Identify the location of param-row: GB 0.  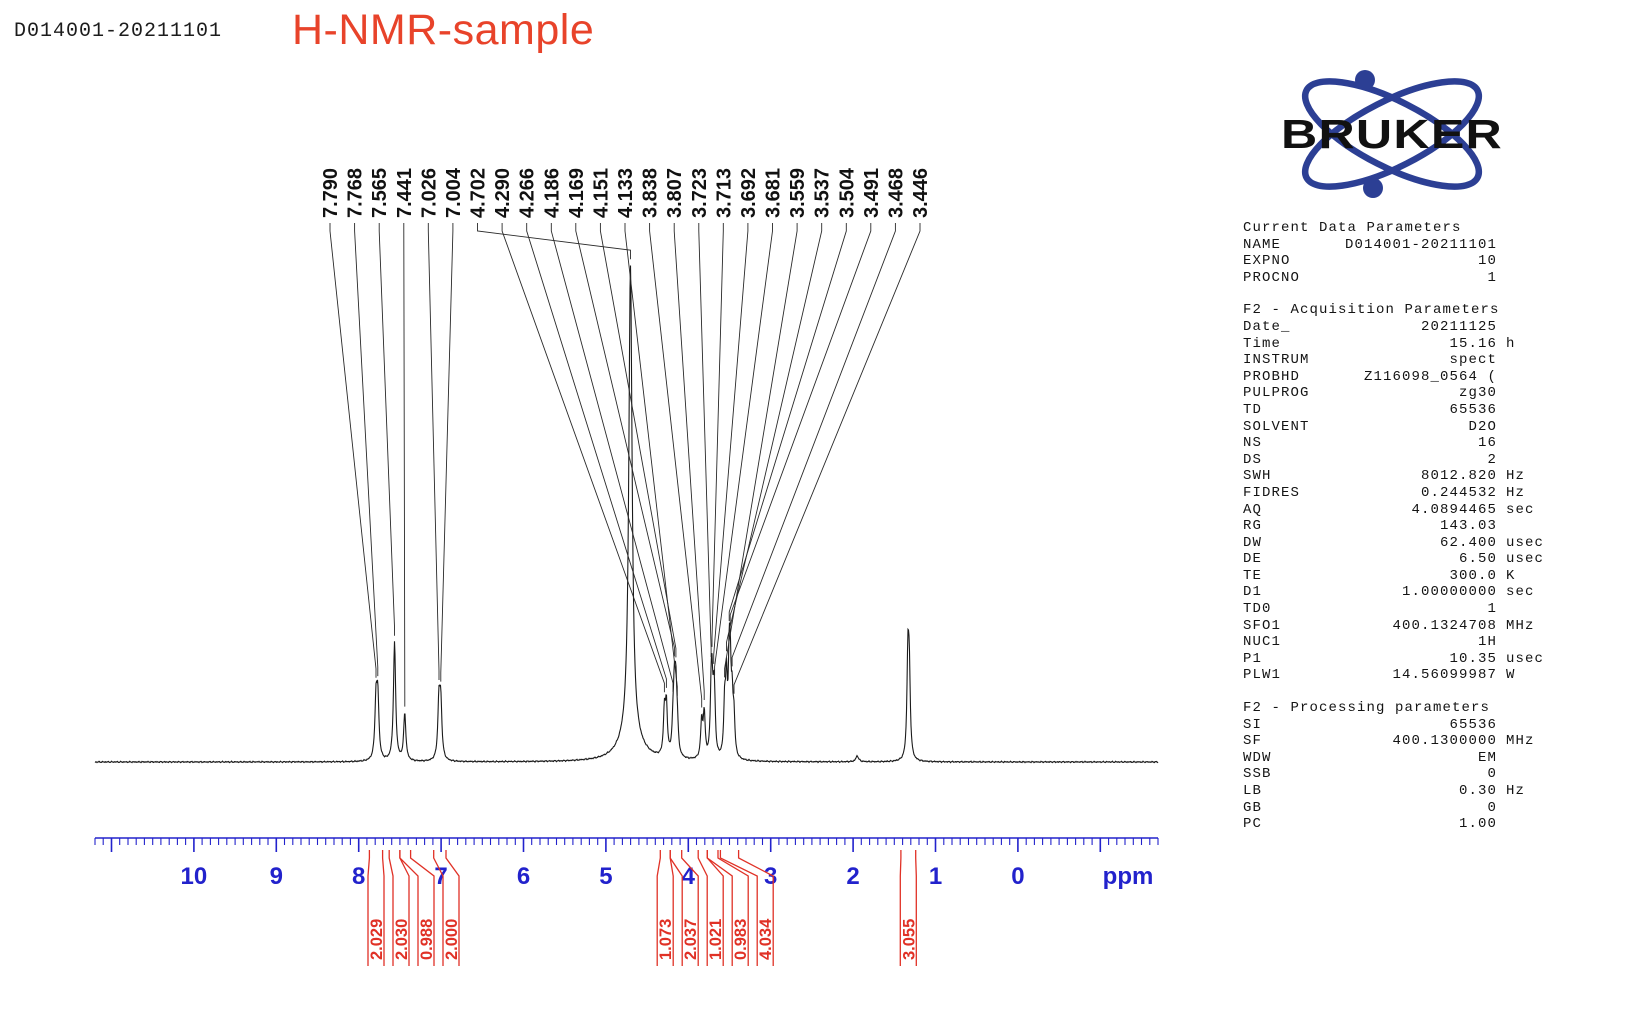
(1396, 808).